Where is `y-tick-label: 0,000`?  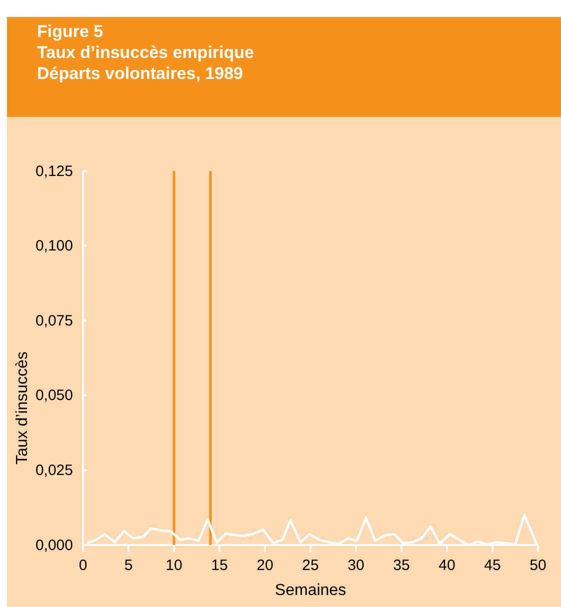
y-tick-label: 0,000 is located at coordinates (54, 545).